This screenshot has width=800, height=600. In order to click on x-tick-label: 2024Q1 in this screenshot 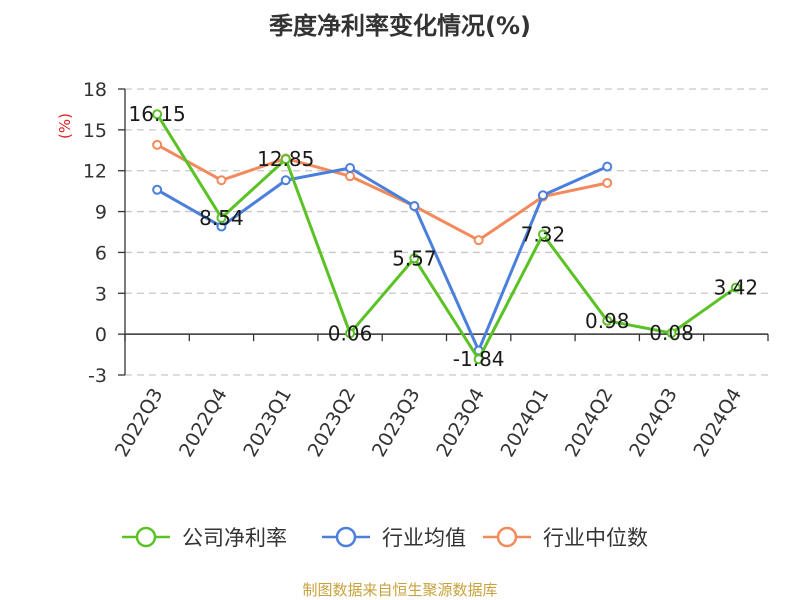, I will do `click(525, 423)`.